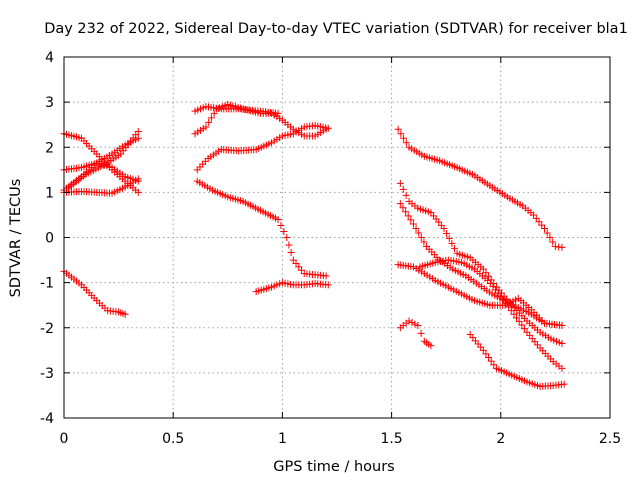 The width and height of the screenshot is (640, 480). Describe the element at coordinates (49, 239) in the screenshot. I see `y-tick-label: 0` at that location.